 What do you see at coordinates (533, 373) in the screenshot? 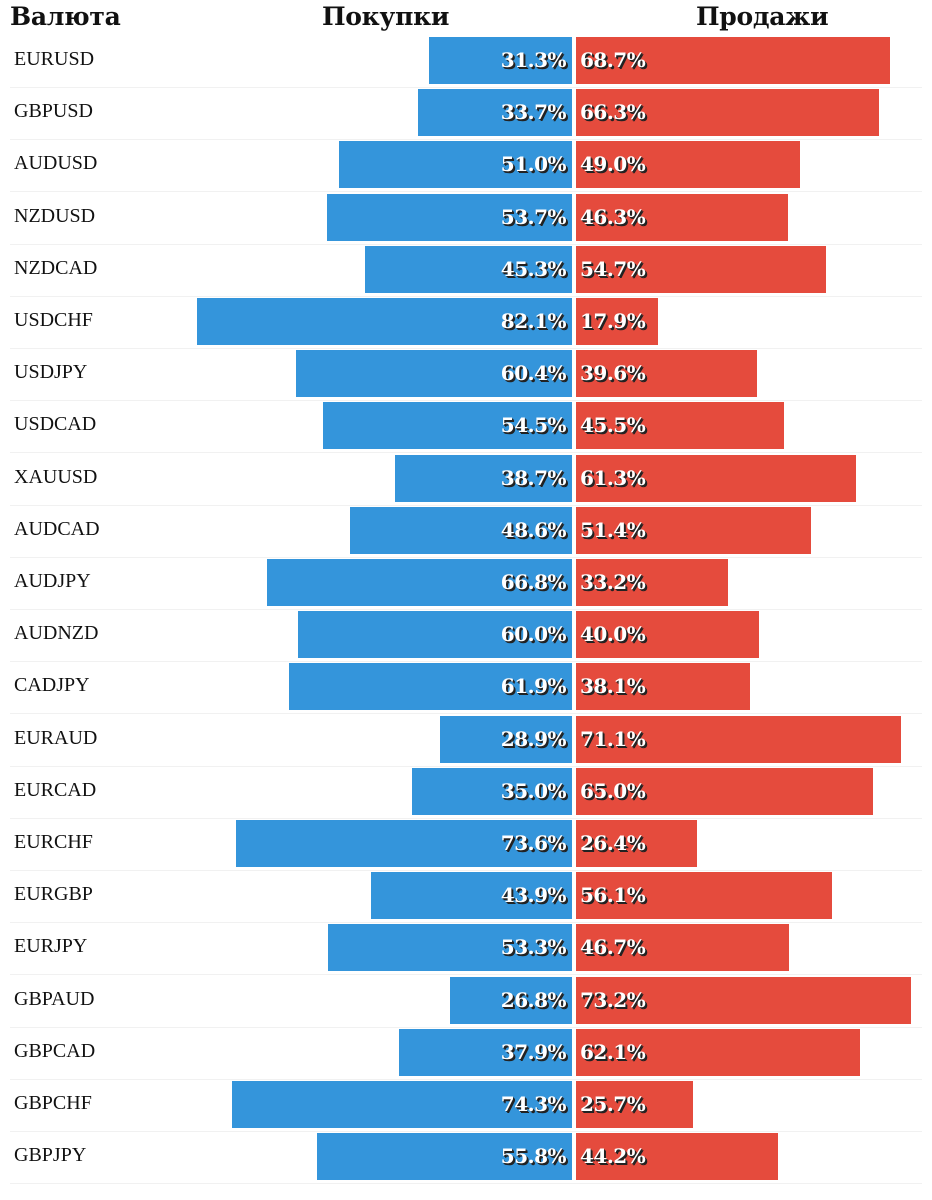
I see `buy-value-label: 60.4%` at bounding box center [533, 373].